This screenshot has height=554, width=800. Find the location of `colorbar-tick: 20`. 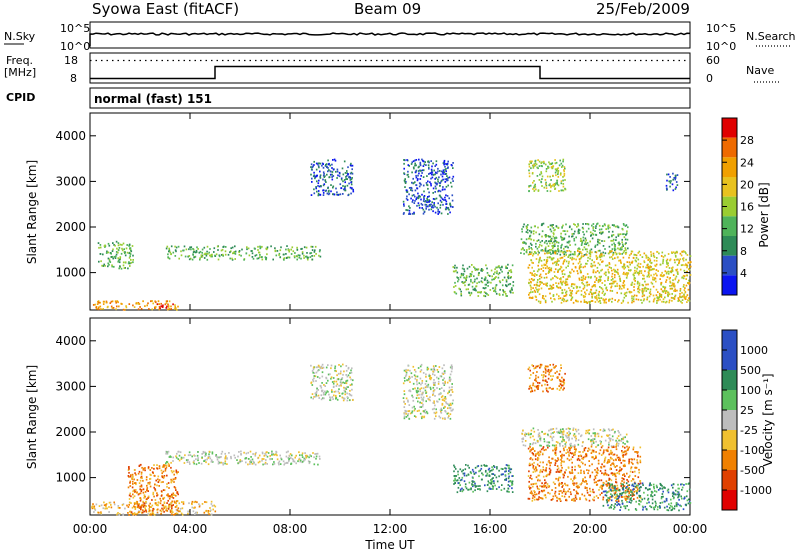

colorbar-tick: 20 is located at coordinates (747, 184).